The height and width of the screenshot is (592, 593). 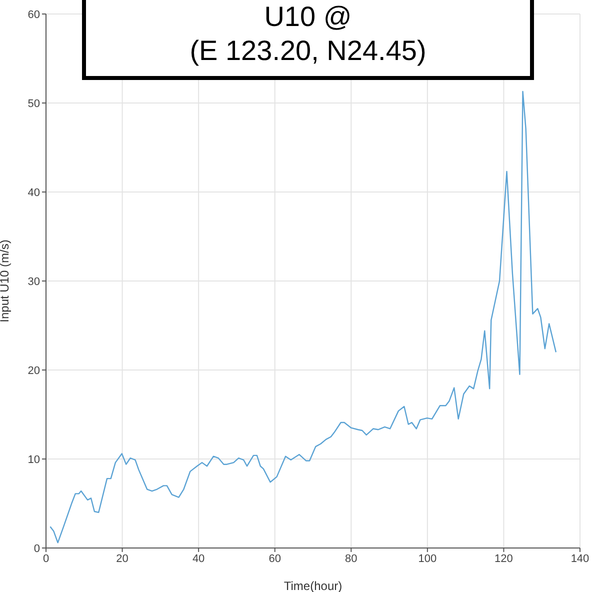 What do you see at coordinates (34, 14) in the screenshot?
I see `y-tick-label: 60` at bounding box center [34, 14].